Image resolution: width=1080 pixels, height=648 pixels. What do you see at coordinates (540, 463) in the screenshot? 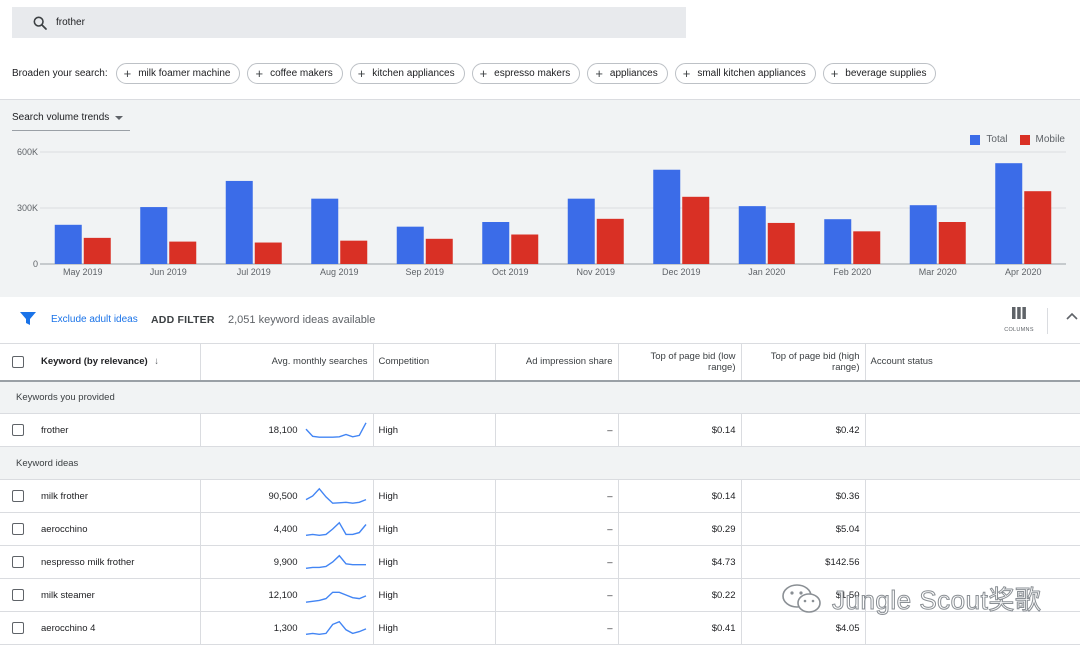
I see `group-row-ideas: Keyword ideas` at bounding box center [540, 463].